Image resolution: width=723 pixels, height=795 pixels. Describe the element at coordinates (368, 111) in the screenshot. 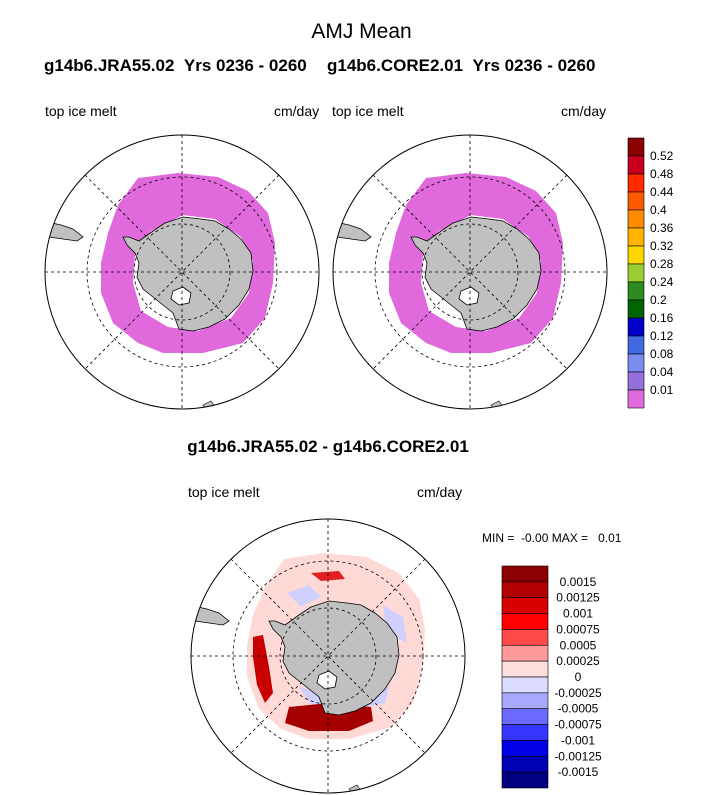

I see `panel-2-variable: top ice melt` at that location.